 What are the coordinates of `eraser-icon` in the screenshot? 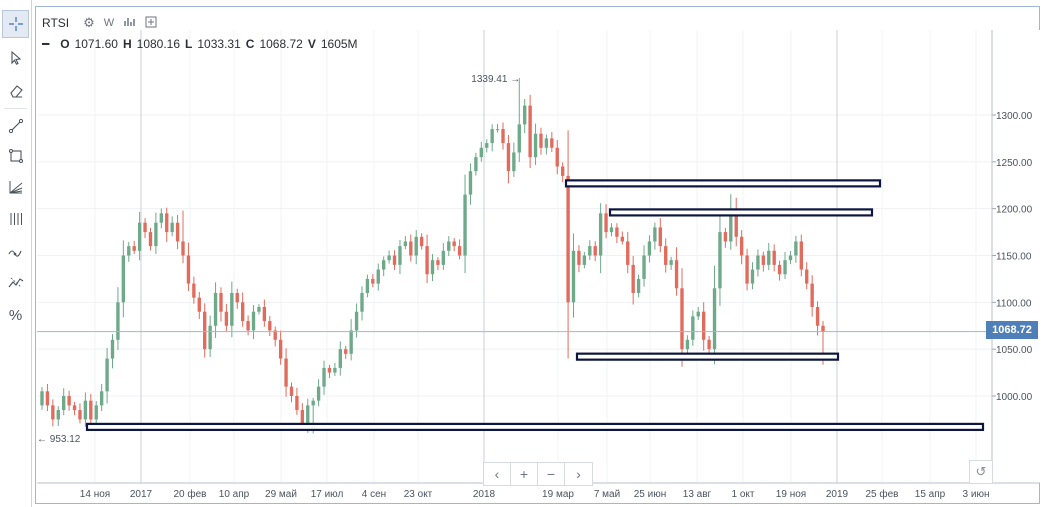 It's located at (15, 90).